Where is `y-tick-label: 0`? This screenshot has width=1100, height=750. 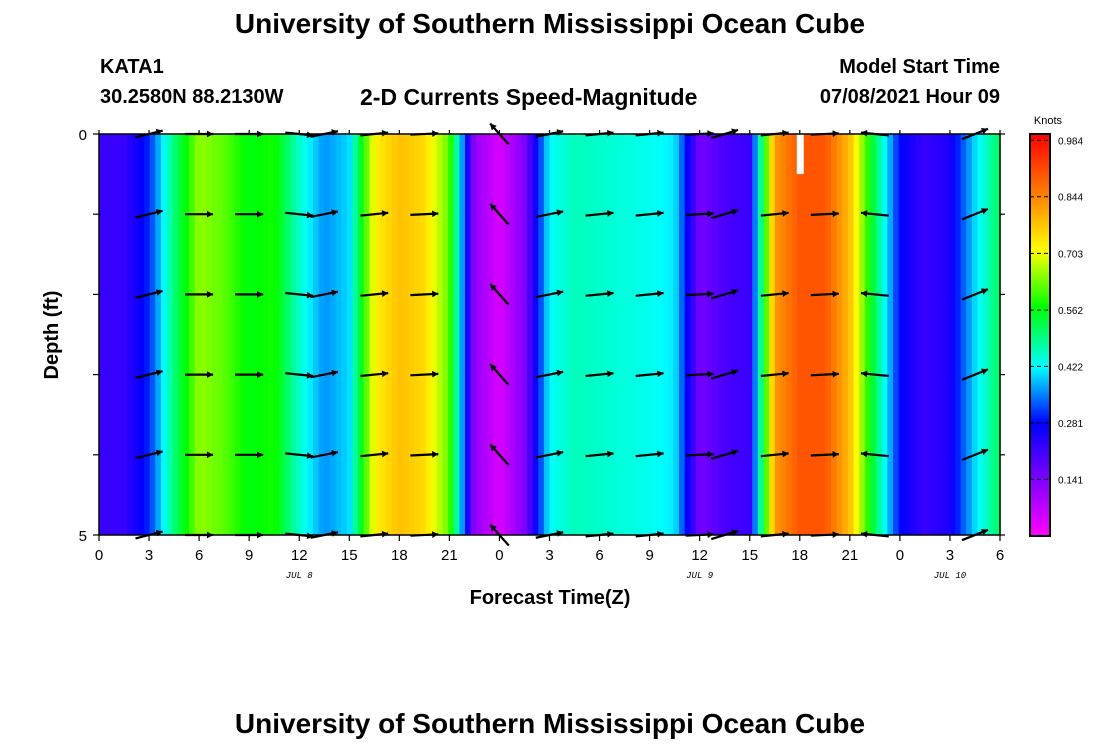 y-tick-label: 0 is located at coordinates (83, 135).